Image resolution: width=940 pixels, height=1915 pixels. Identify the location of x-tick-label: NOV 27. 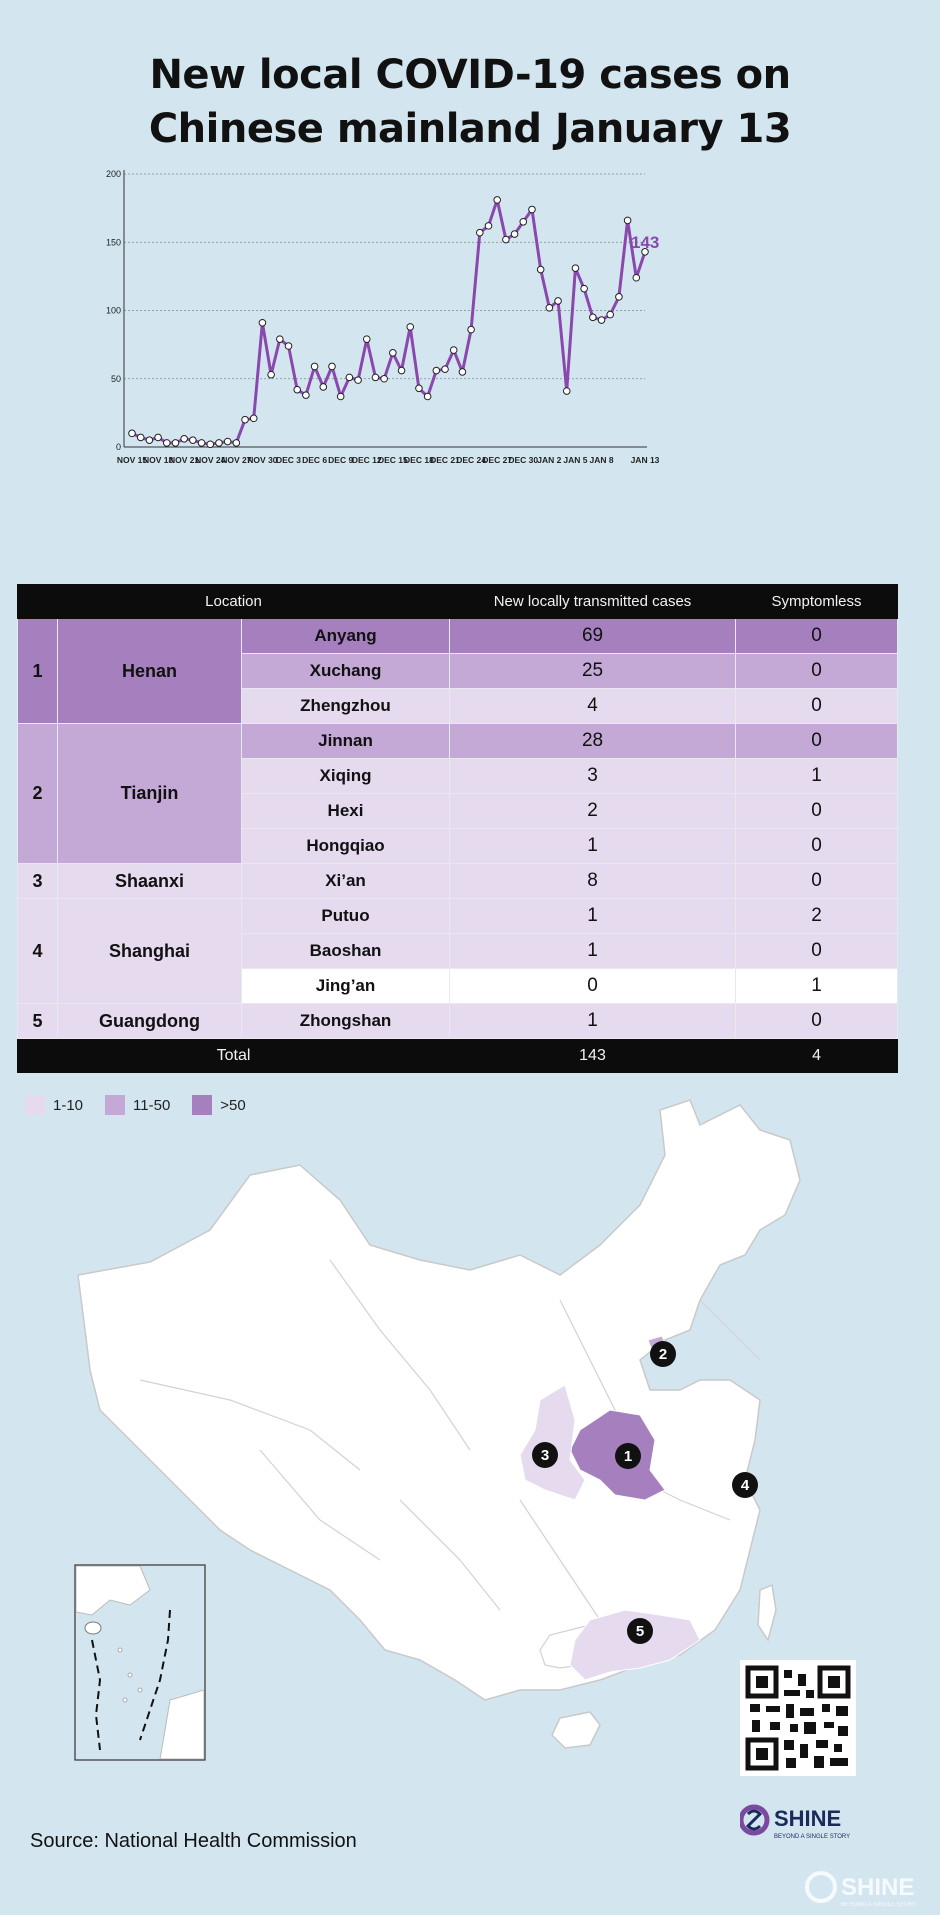
(236, 460).